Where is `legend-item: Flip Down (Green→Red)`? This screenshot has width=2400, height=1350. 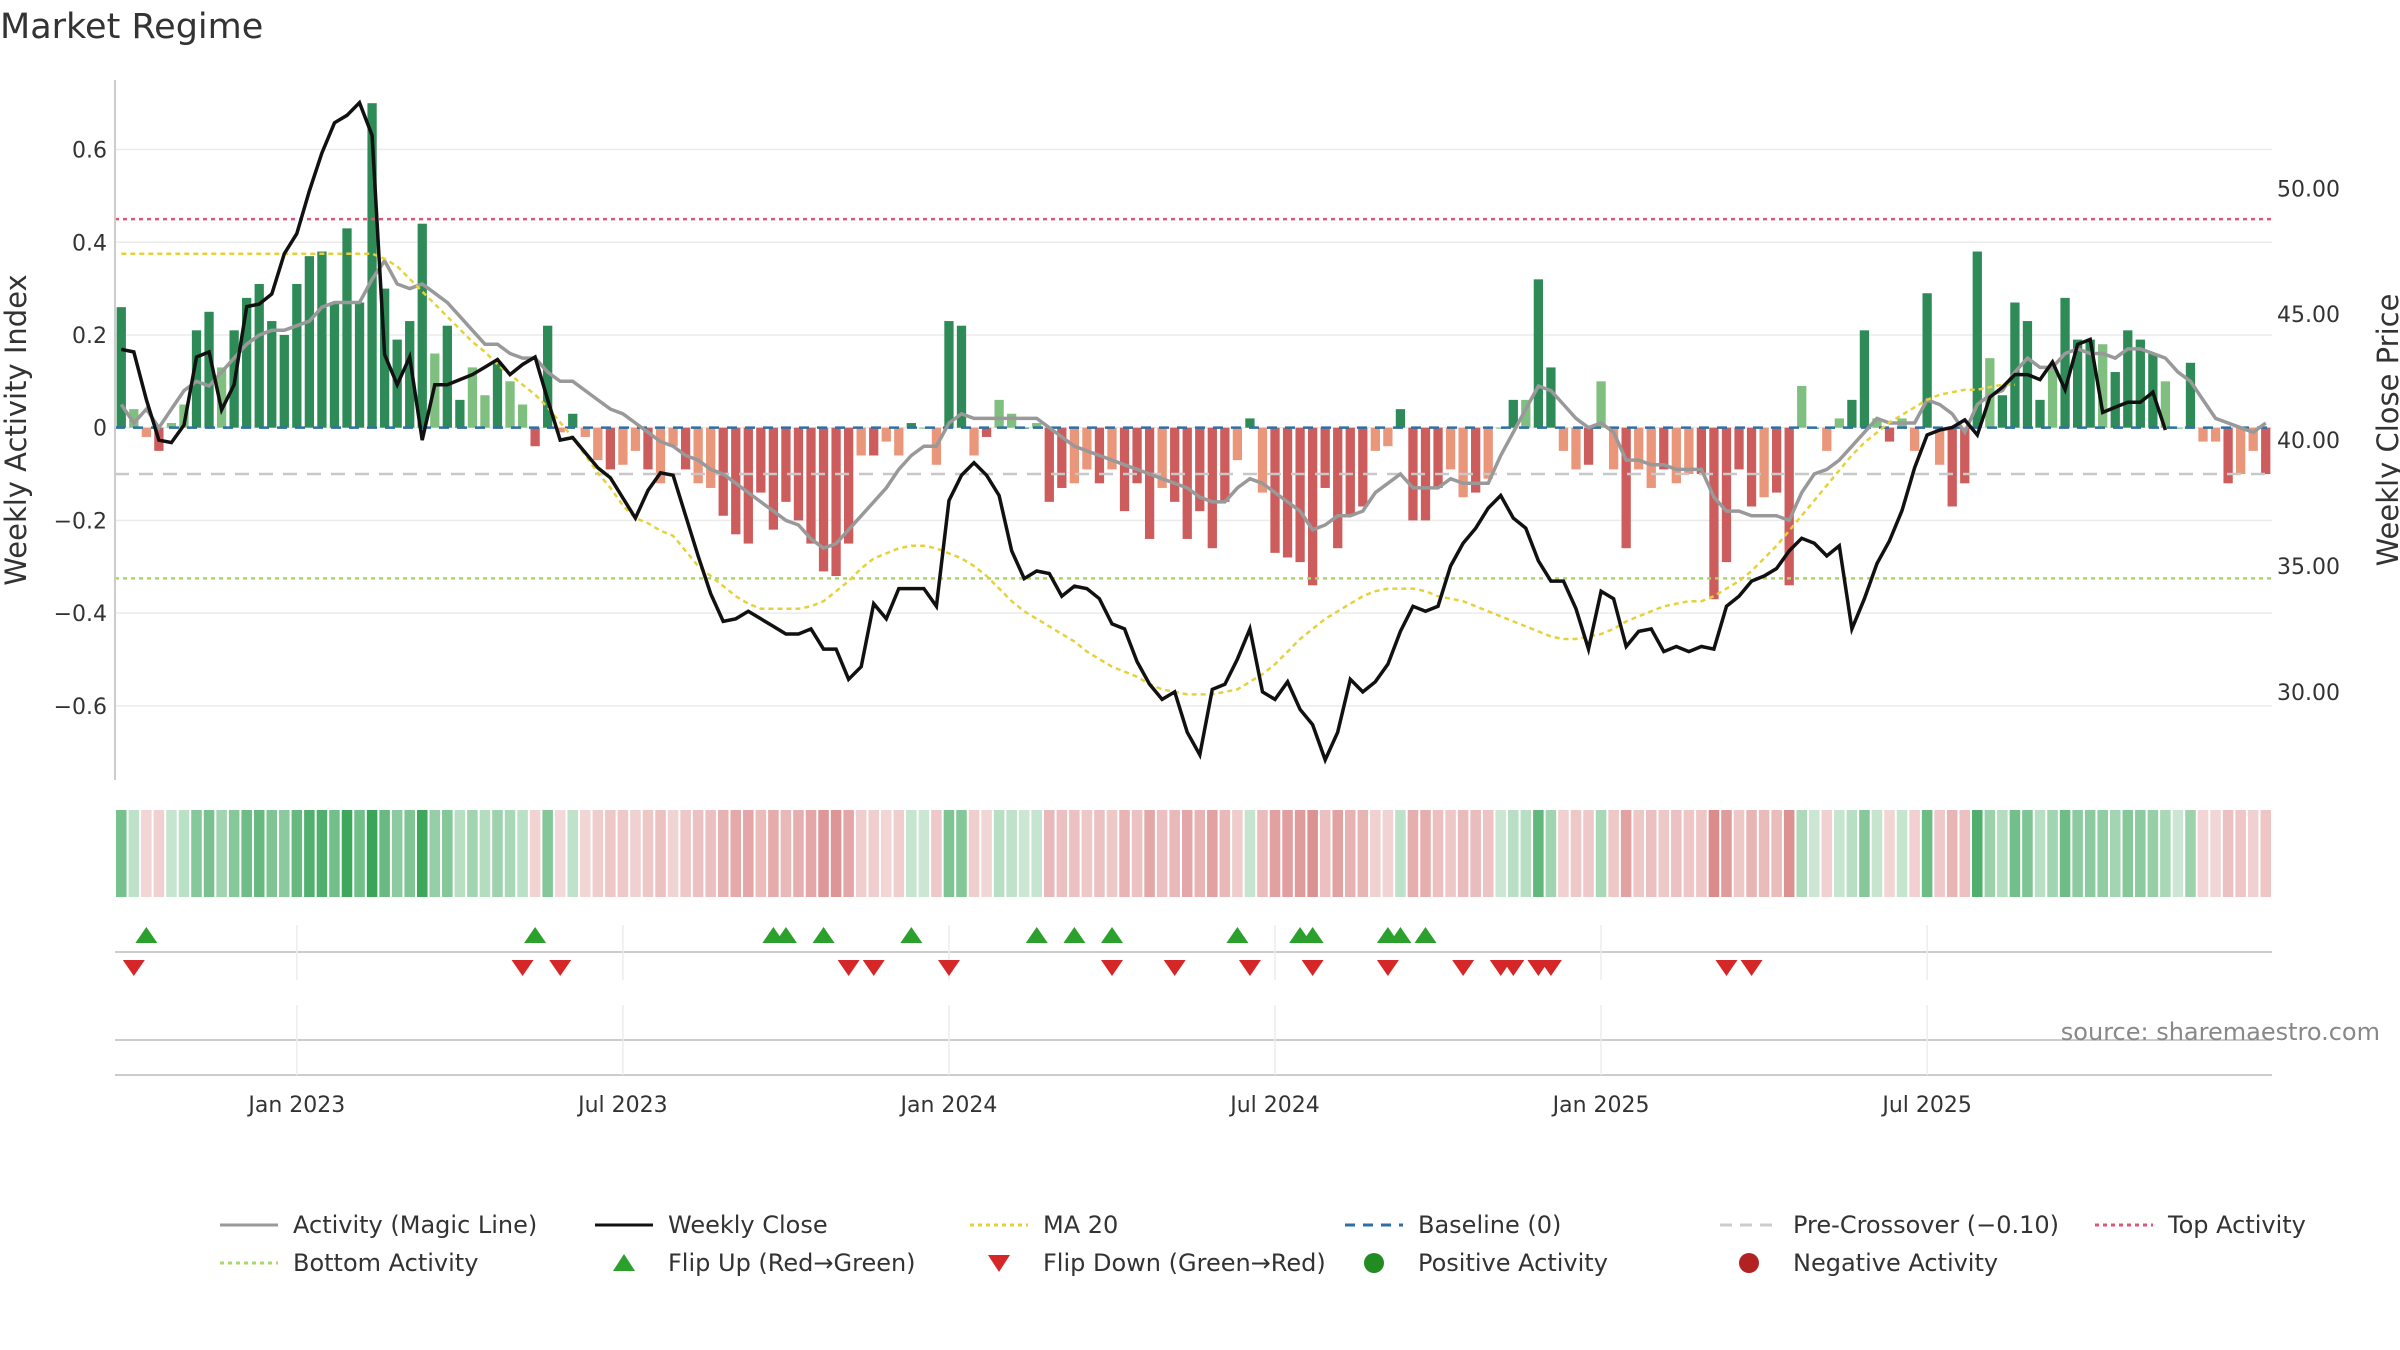
legend-item: Flip Down (Green→Red) is located at coordinates (1157, 1263).